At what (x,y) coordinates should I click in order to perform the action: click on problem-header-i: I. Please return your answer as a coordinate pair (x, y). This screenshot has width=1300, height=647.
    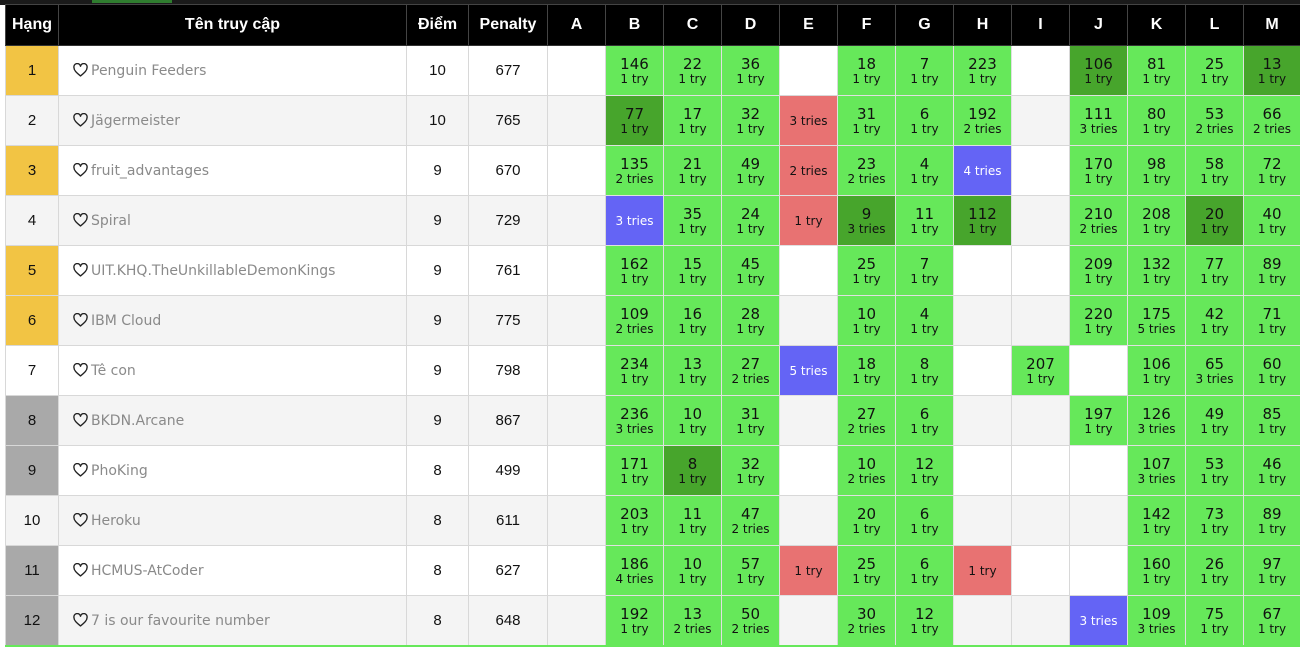
    Looking at the image, I should click on (1040, 25).